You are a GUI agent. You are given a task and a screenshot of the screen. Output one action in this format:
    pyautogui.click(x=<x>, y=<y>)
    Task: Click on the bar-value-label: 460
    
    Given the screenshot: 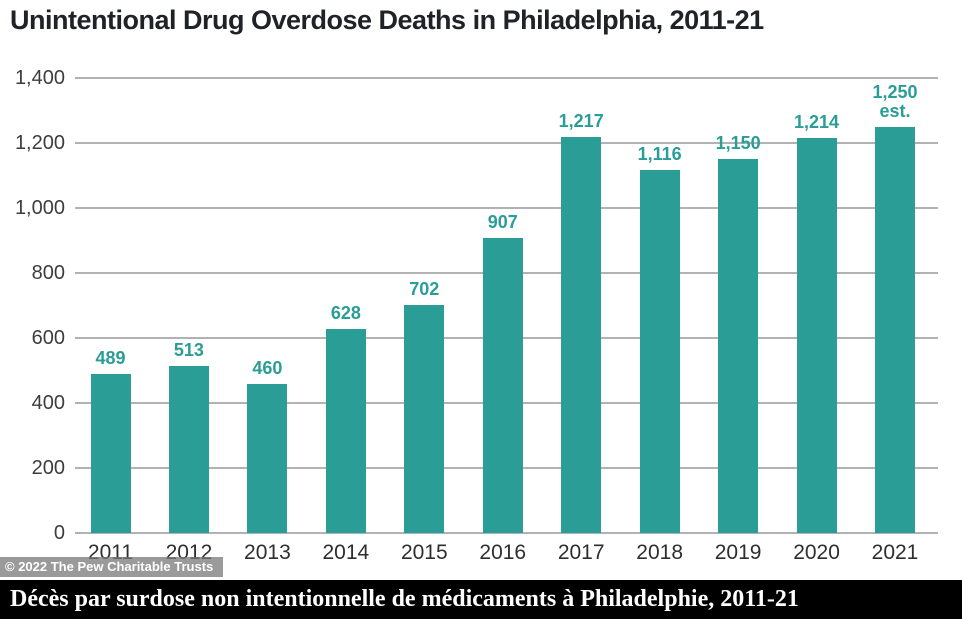 What is the action you would take?
    pyautogui.click(x=267, y=367)
    